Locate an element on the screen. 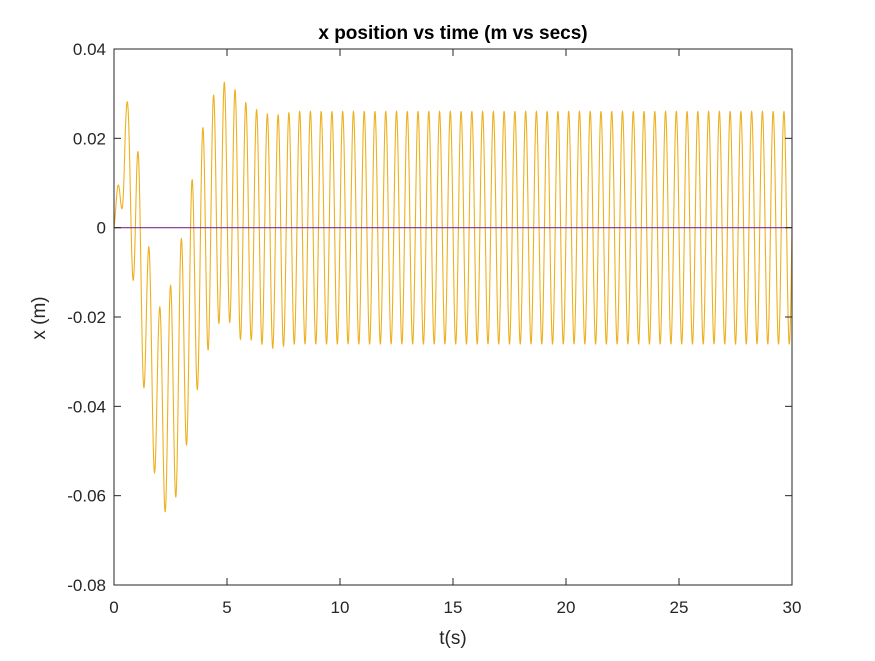  y-tick-label: 0.04 is located at coordinates (89, 49).